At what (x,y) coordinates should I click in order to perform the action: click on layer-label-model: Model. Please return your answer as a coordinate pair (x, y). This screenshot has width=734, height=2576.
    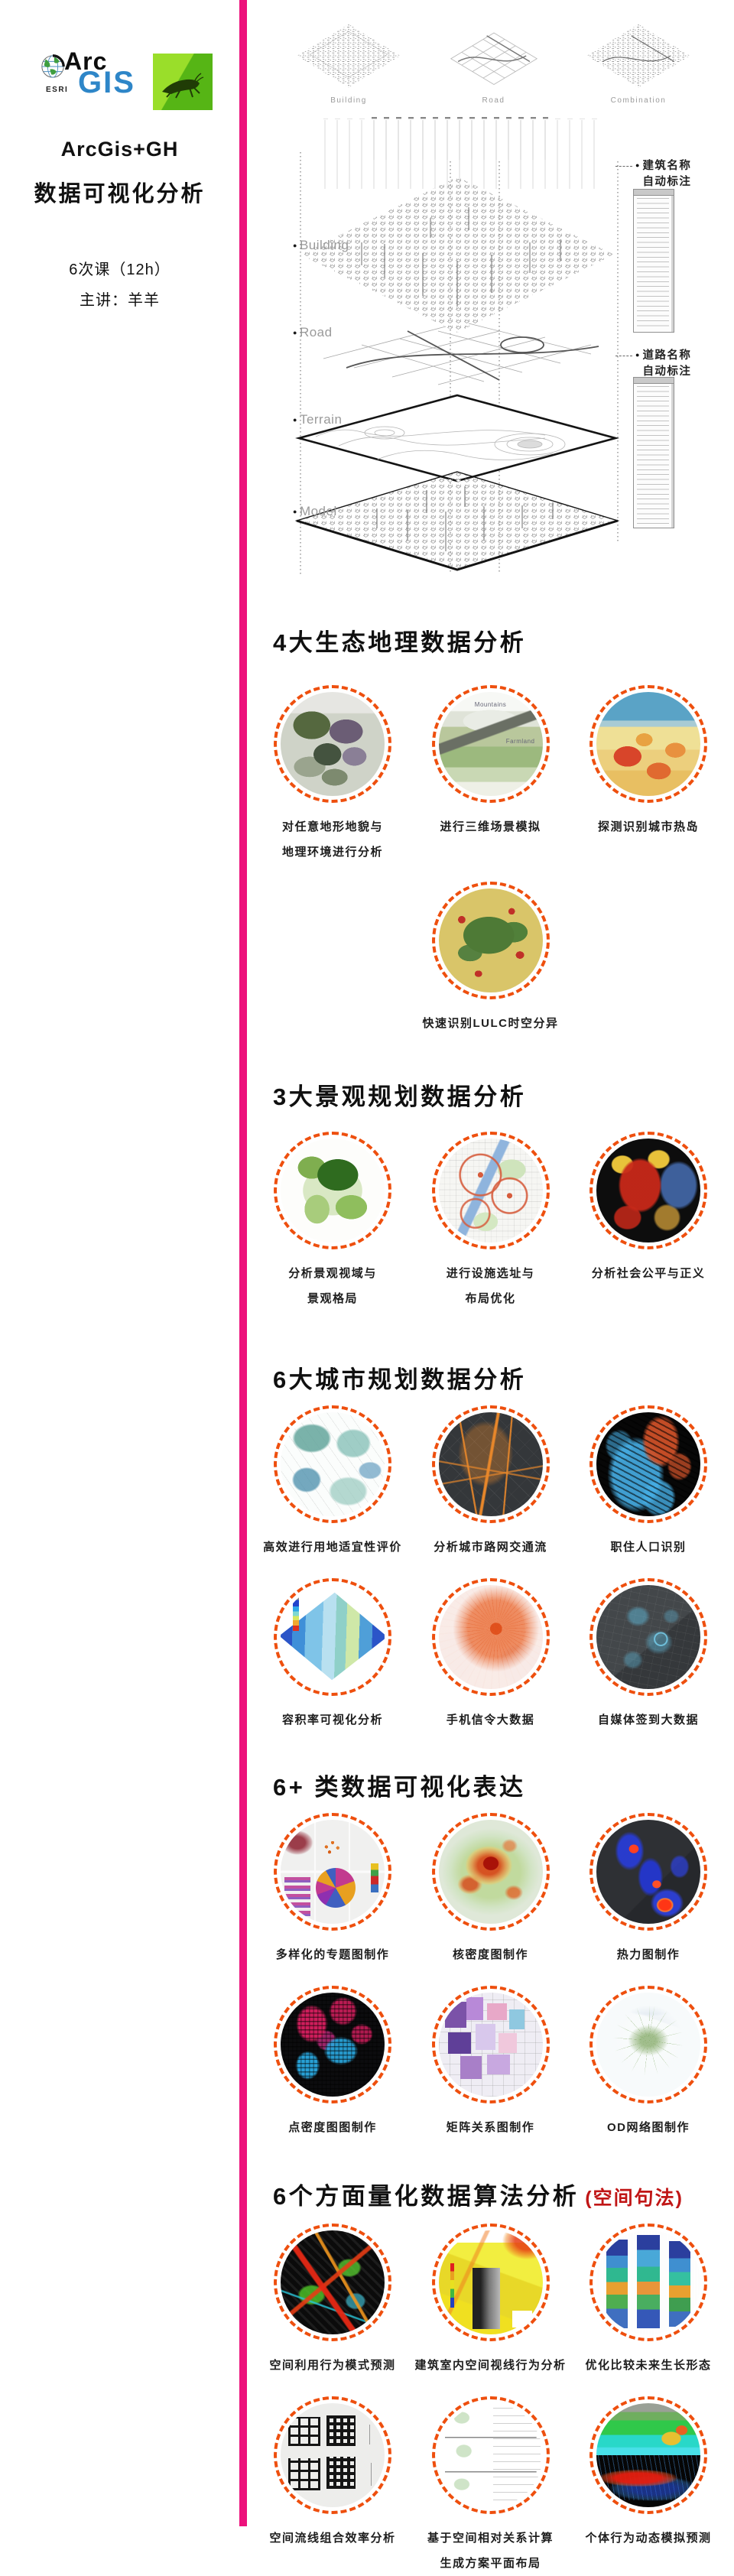
    Looking at the image, I should click on (315, 511).